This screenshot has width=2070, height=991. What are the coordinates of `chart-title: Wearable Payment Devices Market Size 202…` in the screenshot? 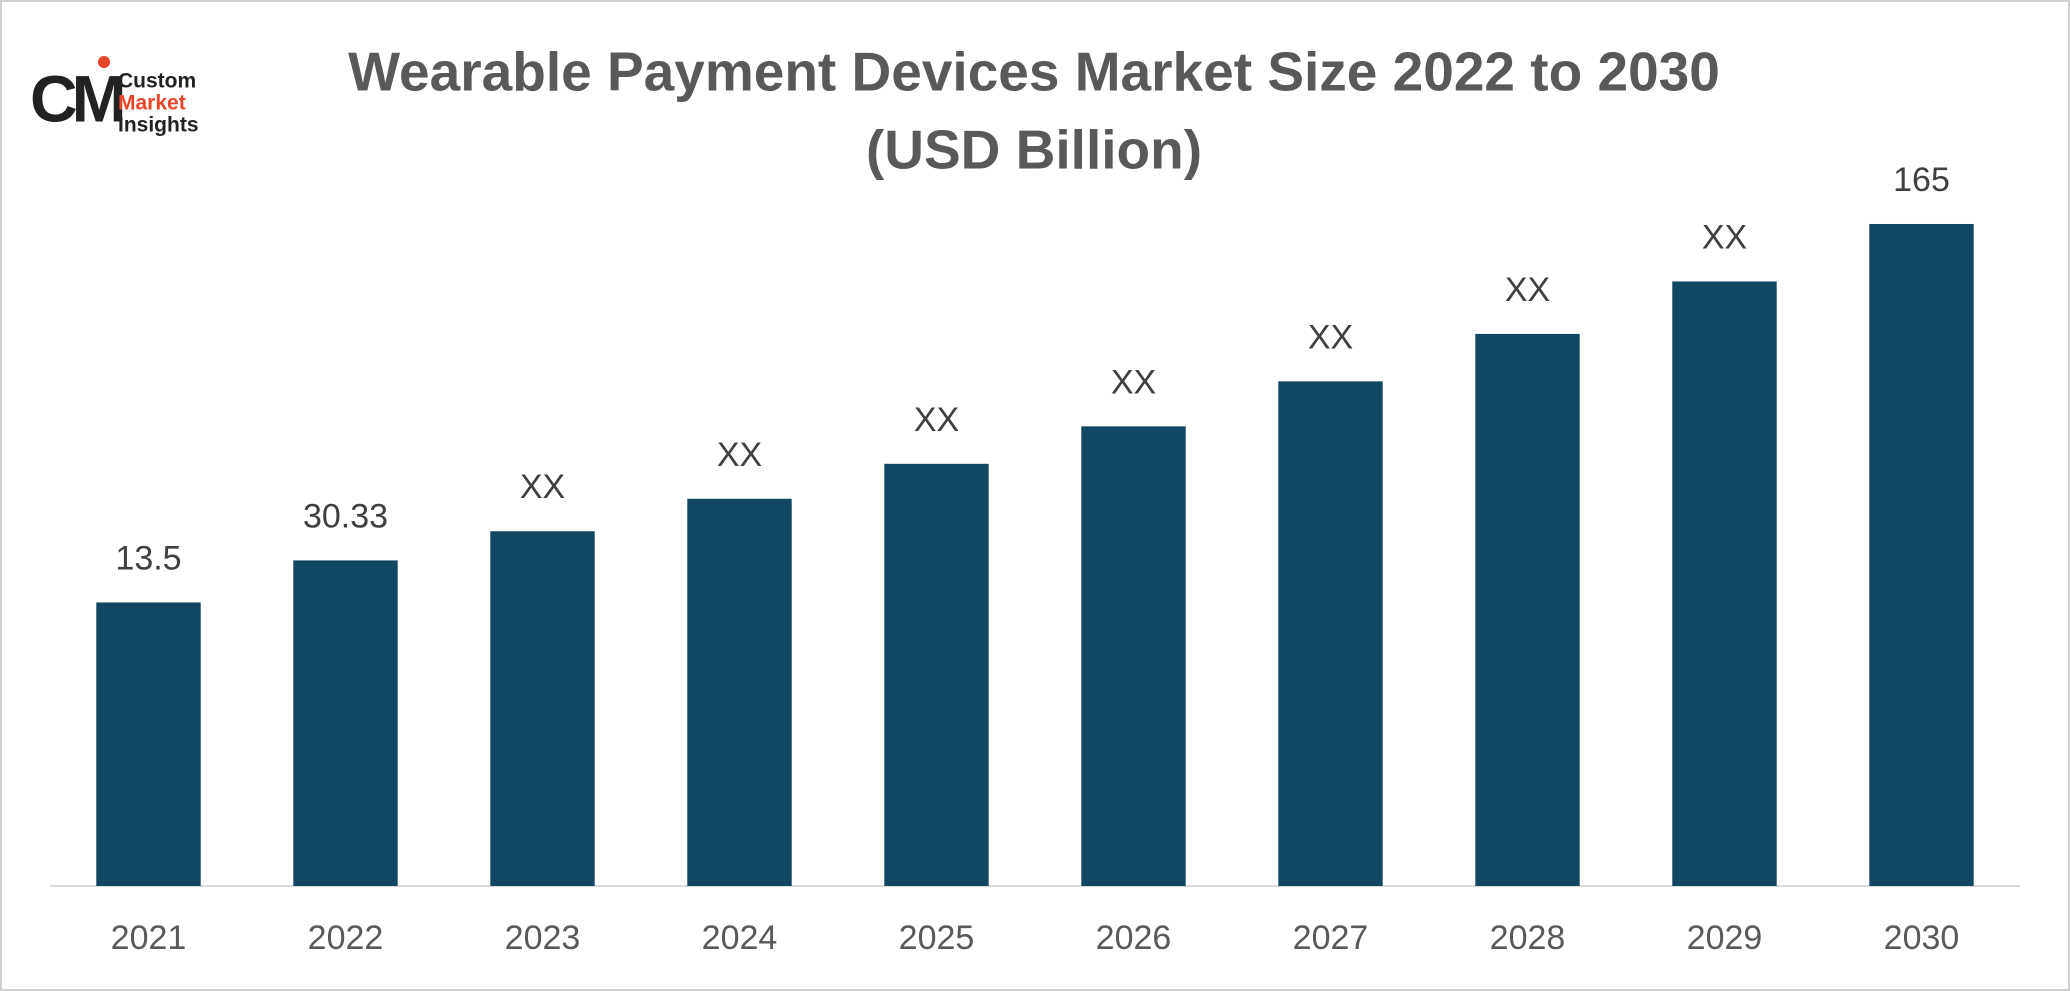 It's located at (1034, 72).